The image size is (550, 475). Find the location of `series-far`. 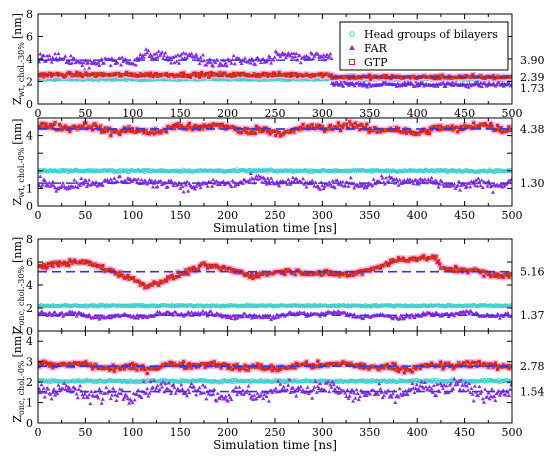

series-far is located at coordinates (275, 182).